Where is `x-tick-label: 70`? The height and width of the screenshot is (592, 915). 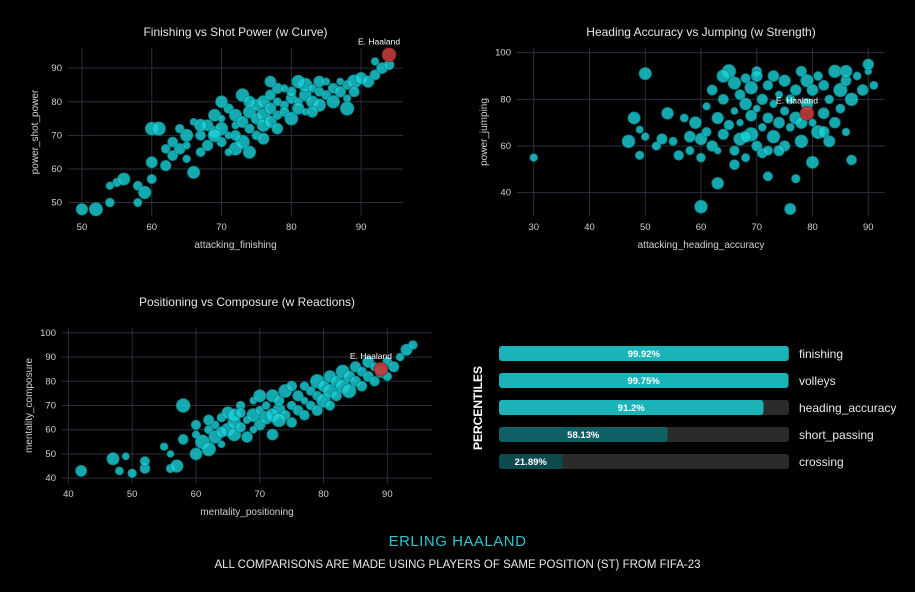 x-tick-label: 70 is located at coordinates (259, 494).